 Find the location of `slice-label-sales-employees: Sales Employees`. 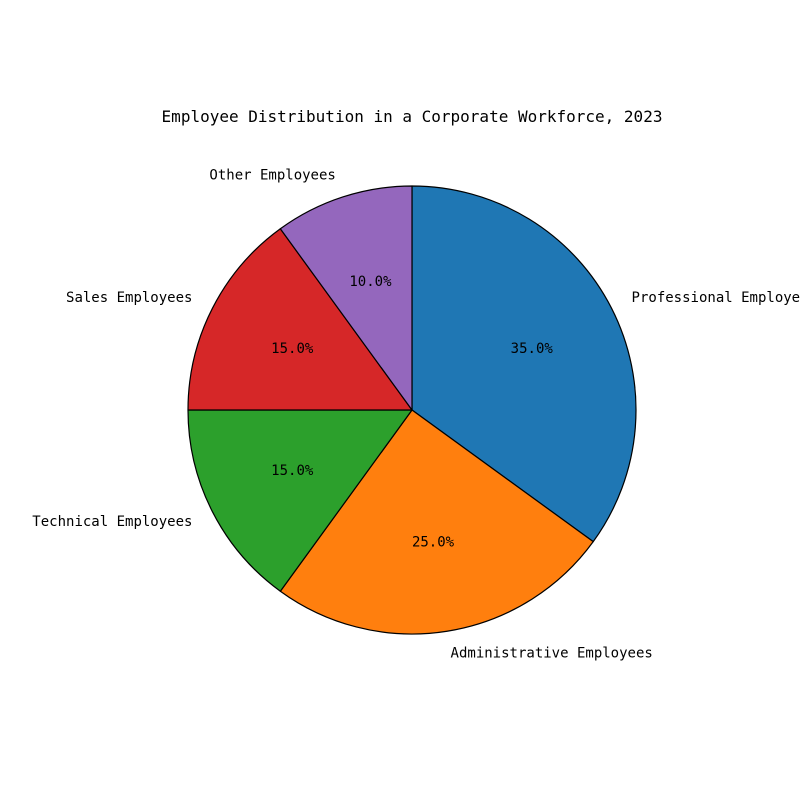

slice-label-sales-employees: Sales Employees is located at coordinates (129, 298).